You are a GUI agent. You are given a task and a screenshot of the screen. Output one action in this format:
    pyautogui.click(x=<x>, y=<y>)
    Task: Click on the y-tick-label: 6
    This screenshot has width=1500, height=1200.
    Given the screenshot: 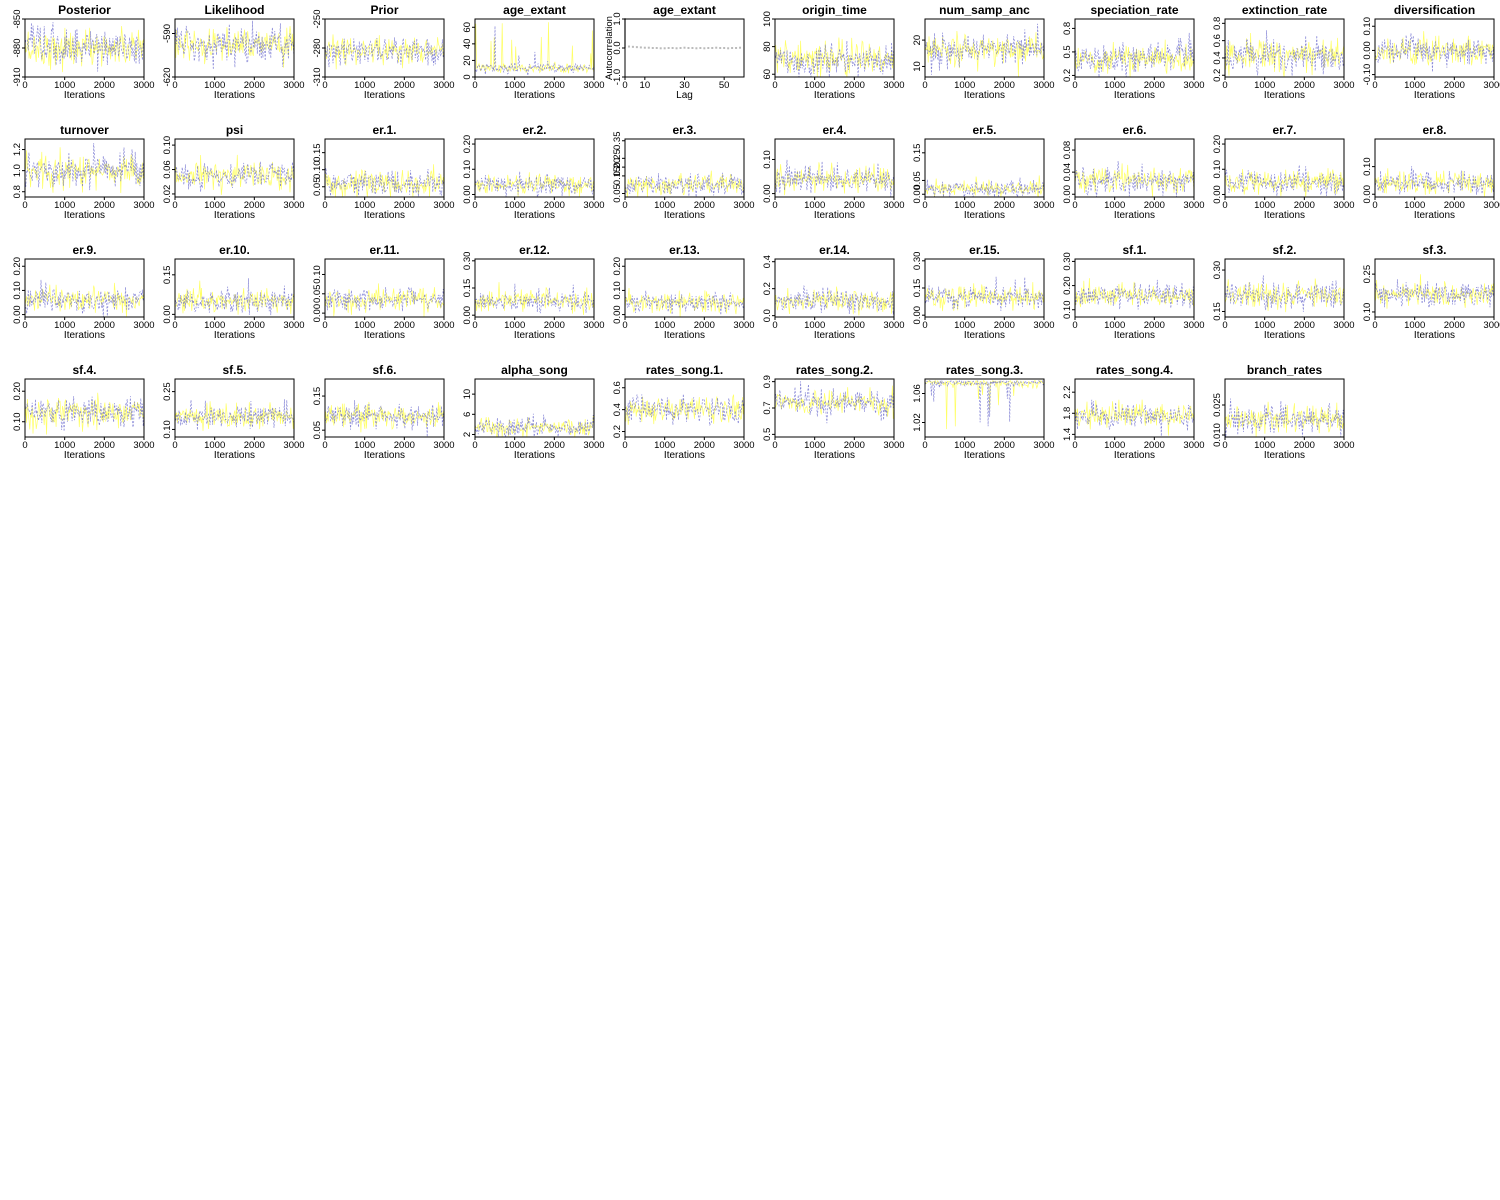 What is the action you would take?
    pyautogui.click(x=467, y=414)
    